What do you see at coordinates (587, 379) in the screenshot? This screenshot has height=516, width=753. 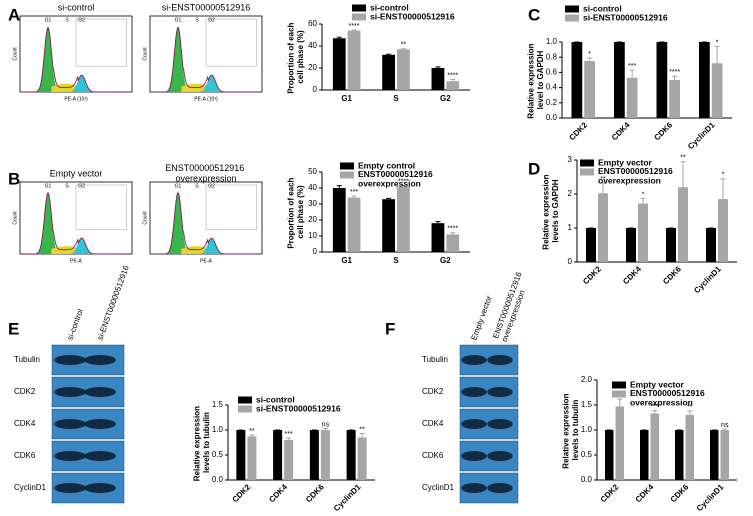 I see `y-tick-label: 2.0` at bounding box center [587, 379].